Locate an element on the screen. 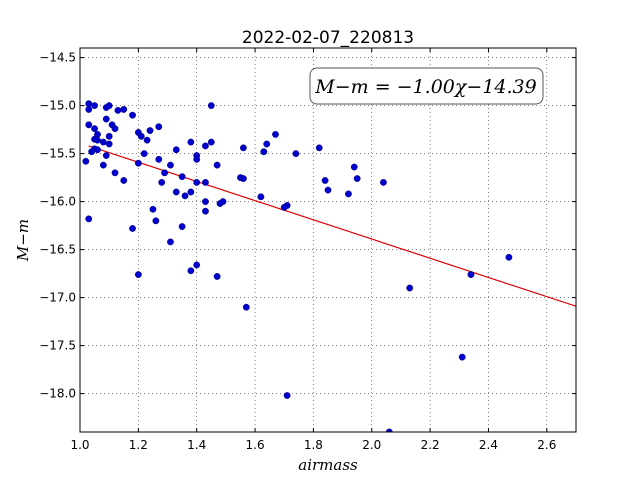  x-tick-label: 1.4 is located at coordinates (196, 445).